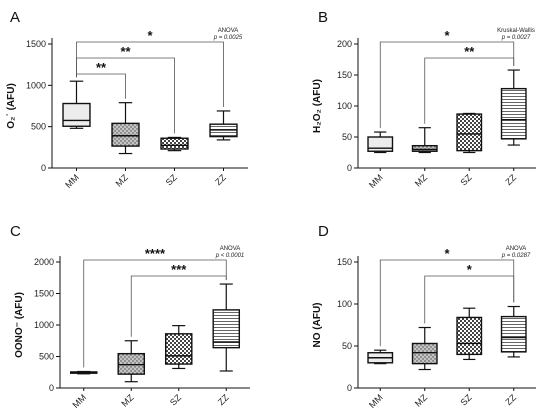  I want to click on p-value: p = 0.0287, so click(516, 256).